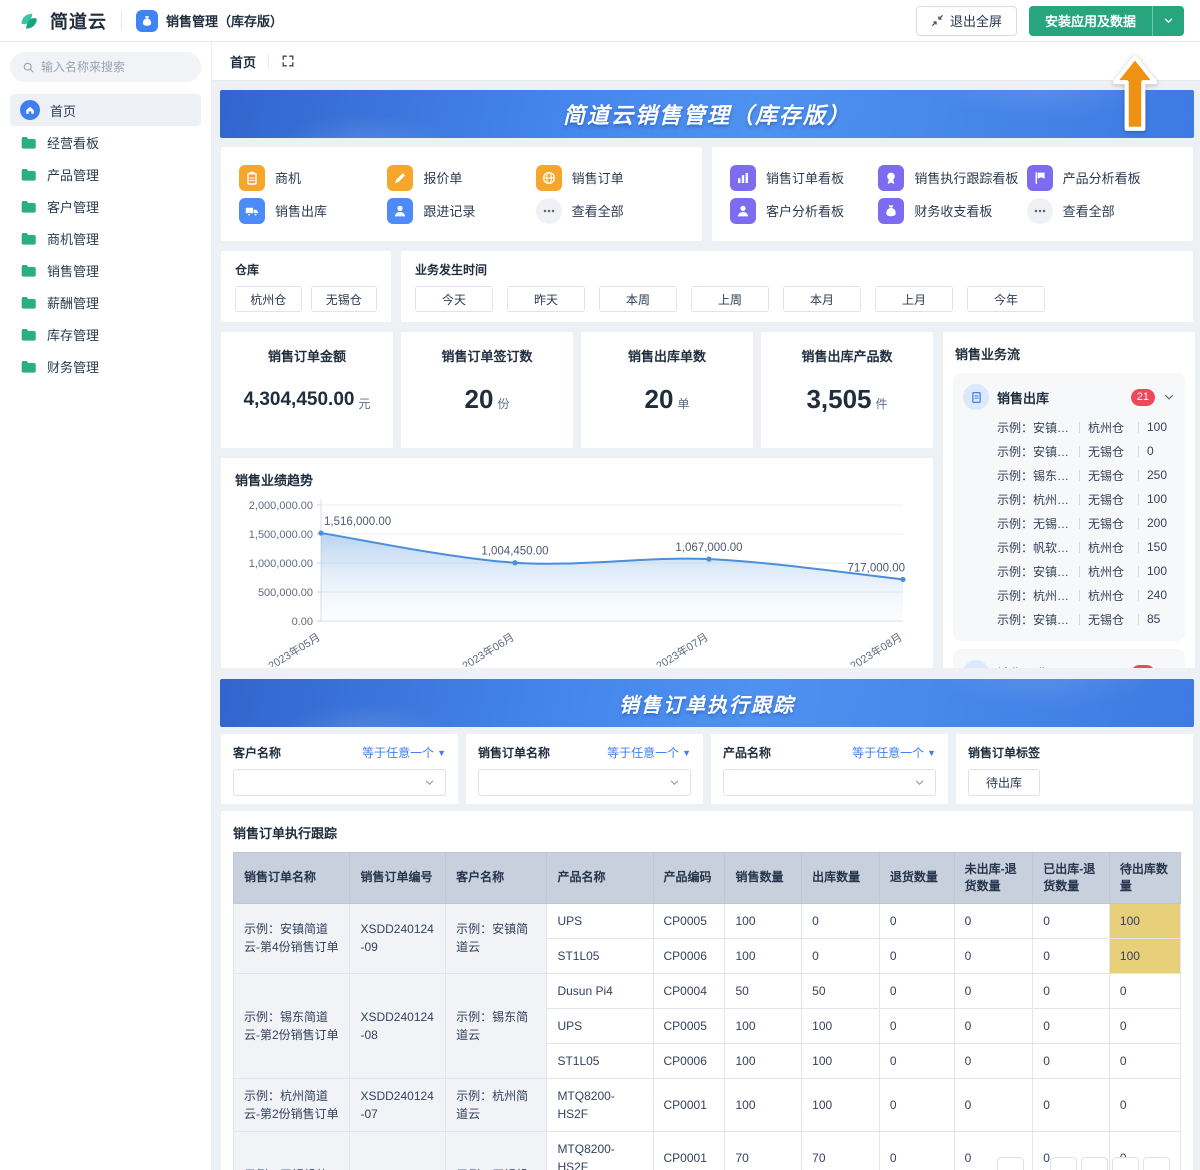 This screenshot has width=1200, height=1170. Describe the element at coordinates (804, 177) in the screenshot. I see `quicklink-销售订单看板: 销售订单看板` at that location.